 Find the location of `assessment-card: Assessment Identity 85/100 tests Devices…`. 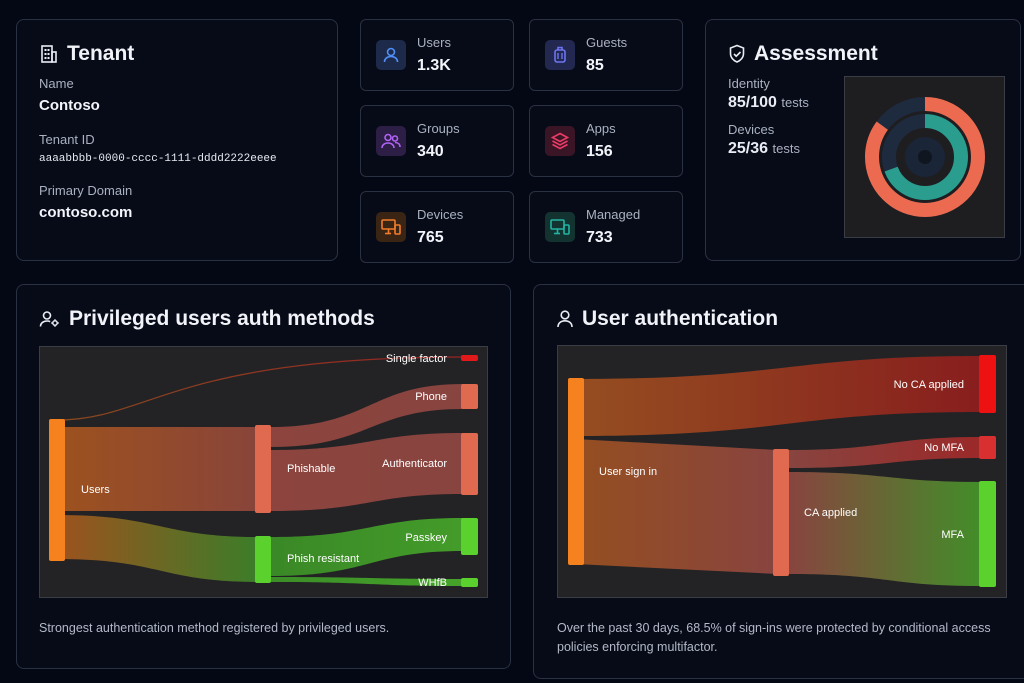

assessment-card: Assessment Identity 85/100 tests Devices… is located at coordinates (863, 140).